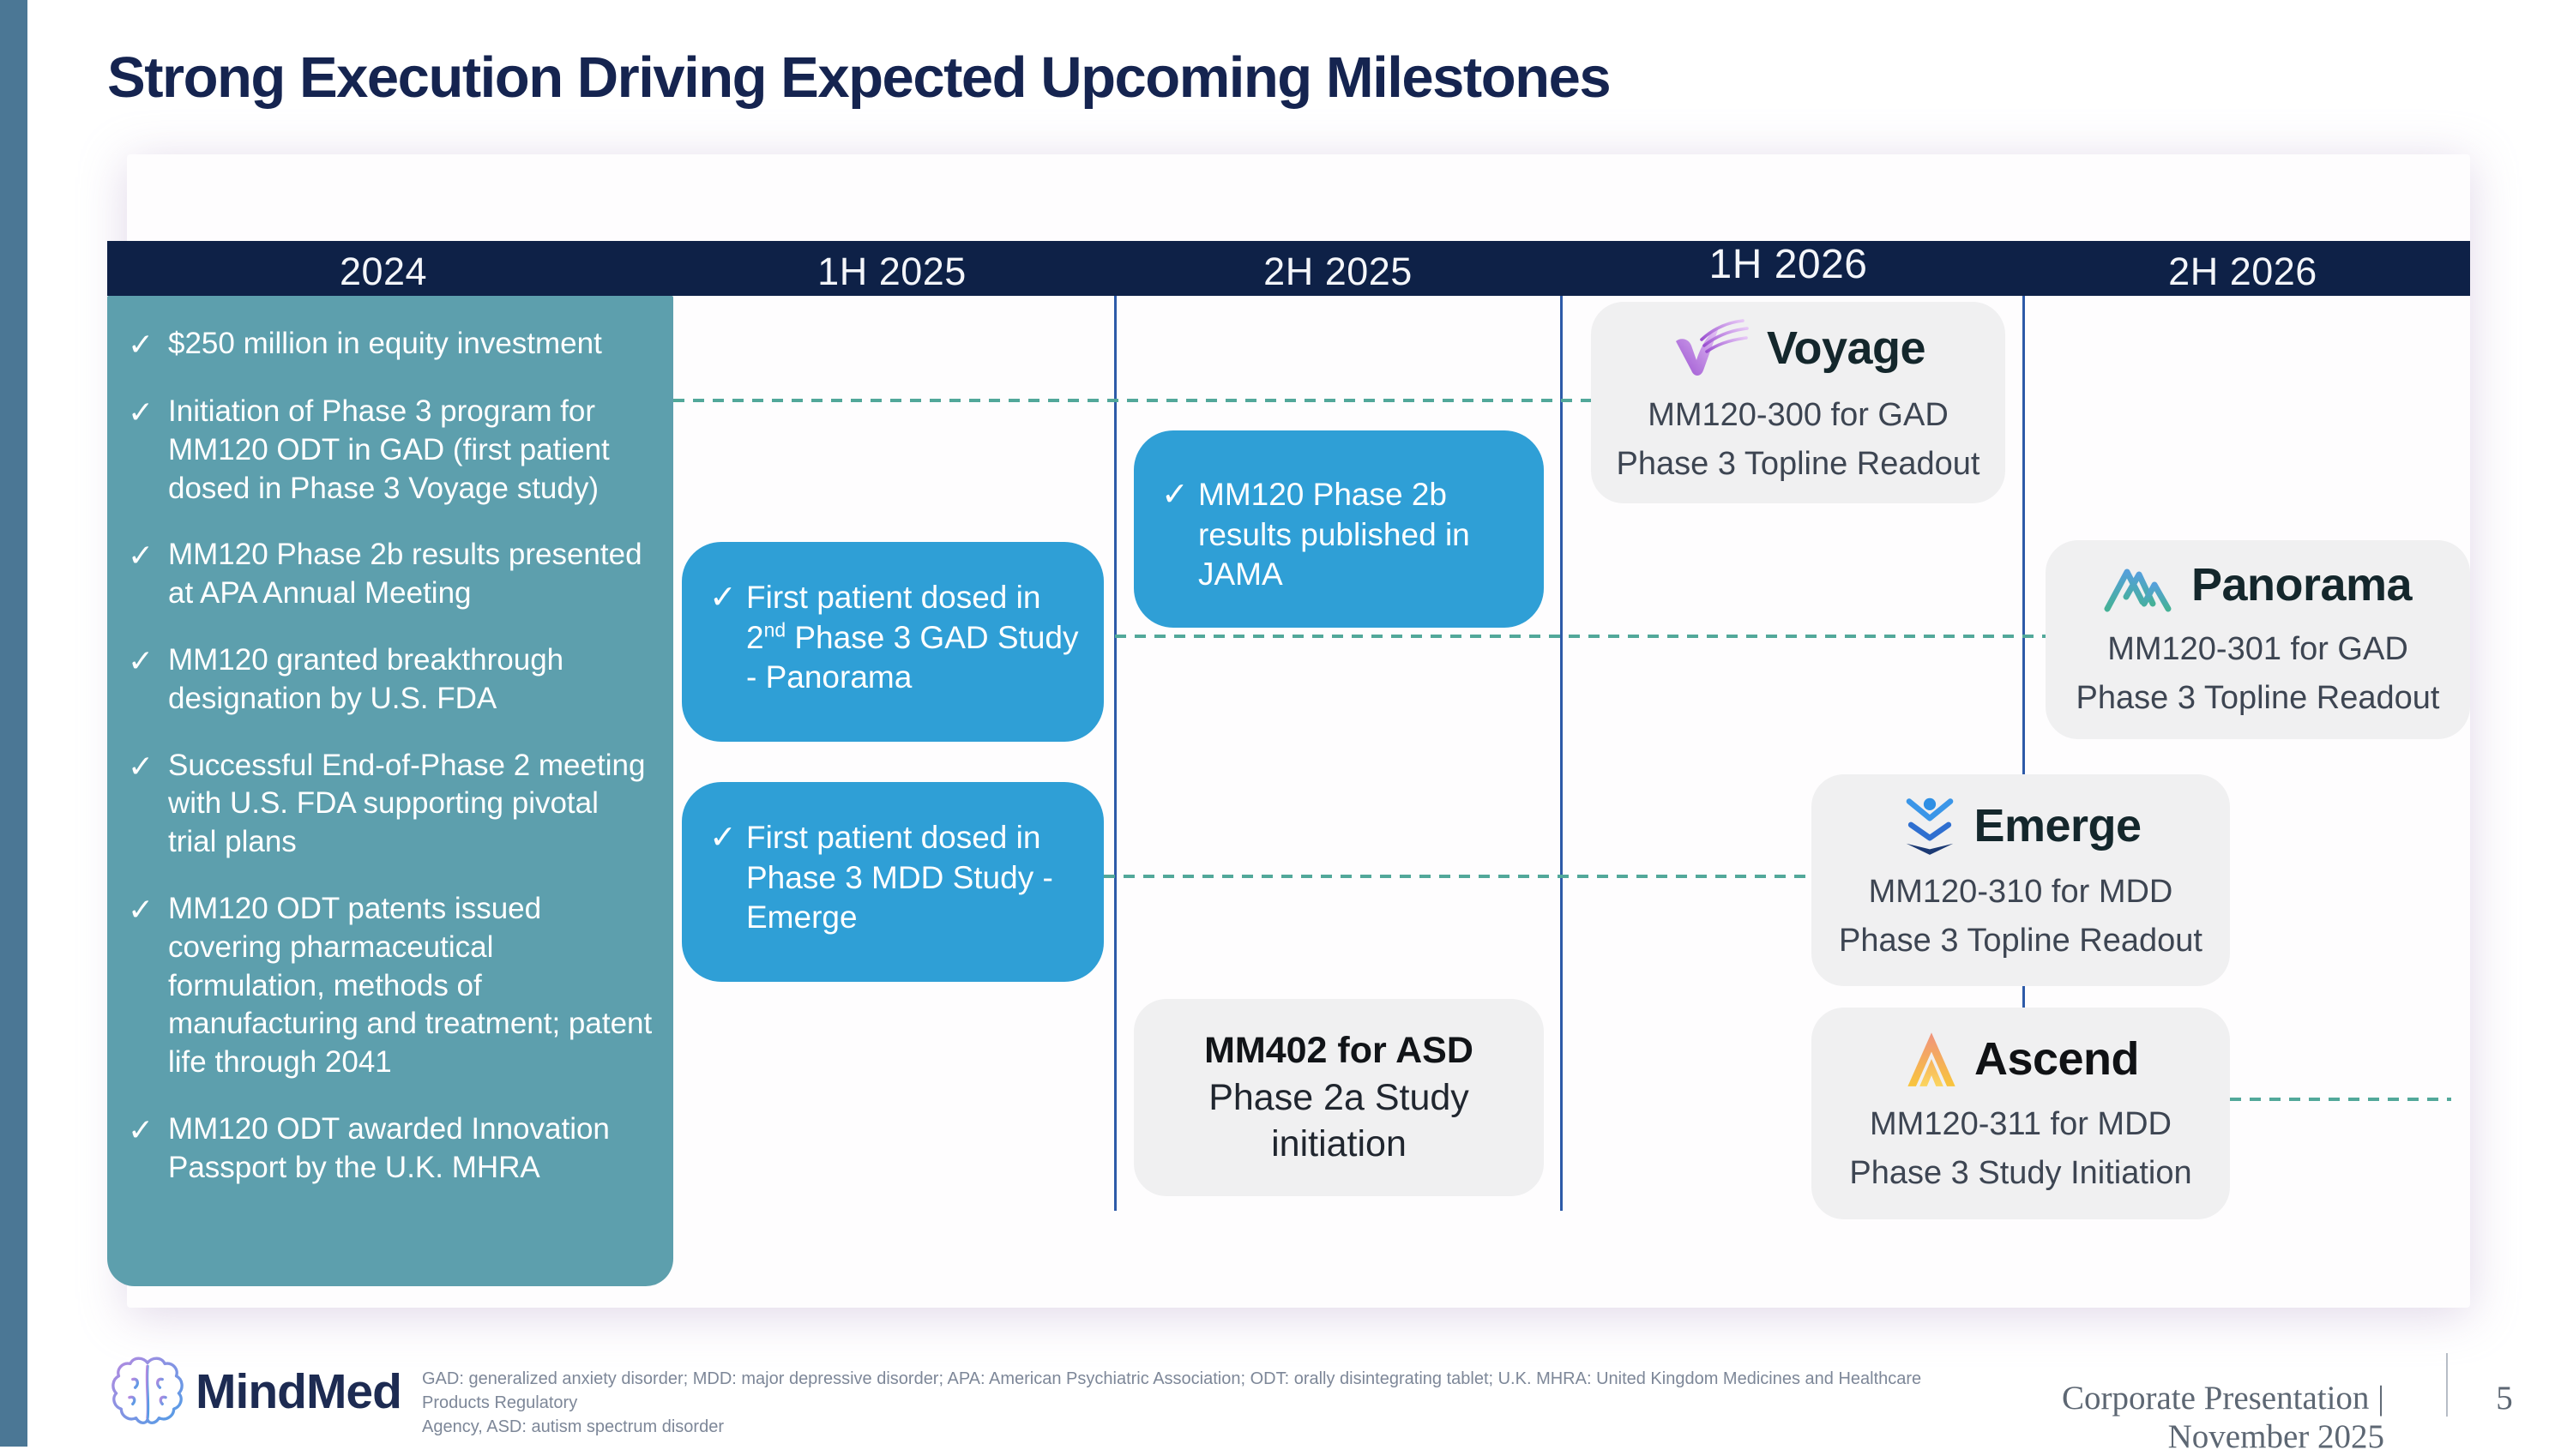  What do you see at coordinates (2056, 1058) in the screenshot?
I see `card-study-name: Ascend` at bounding box center [2056, 1058].